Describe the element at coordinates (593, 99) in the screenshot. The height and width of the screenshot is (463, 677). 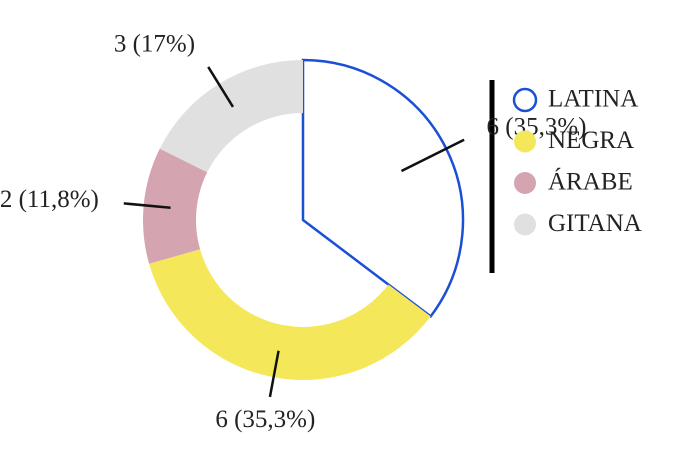
I see `legend-label: LATINA` at that location.